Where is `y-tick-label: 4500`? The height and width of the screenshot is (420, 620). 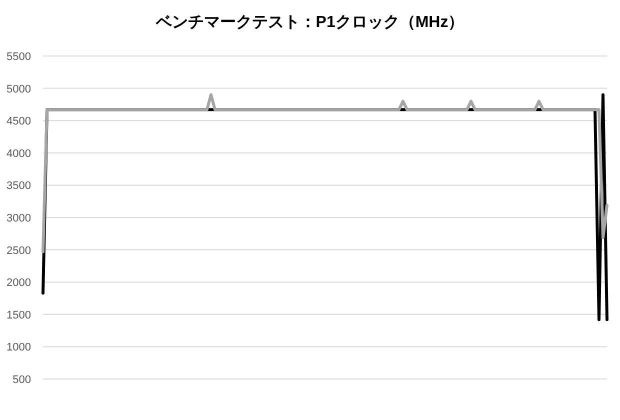 y-tick-label: 4500 is located at coordinates (18, 122).